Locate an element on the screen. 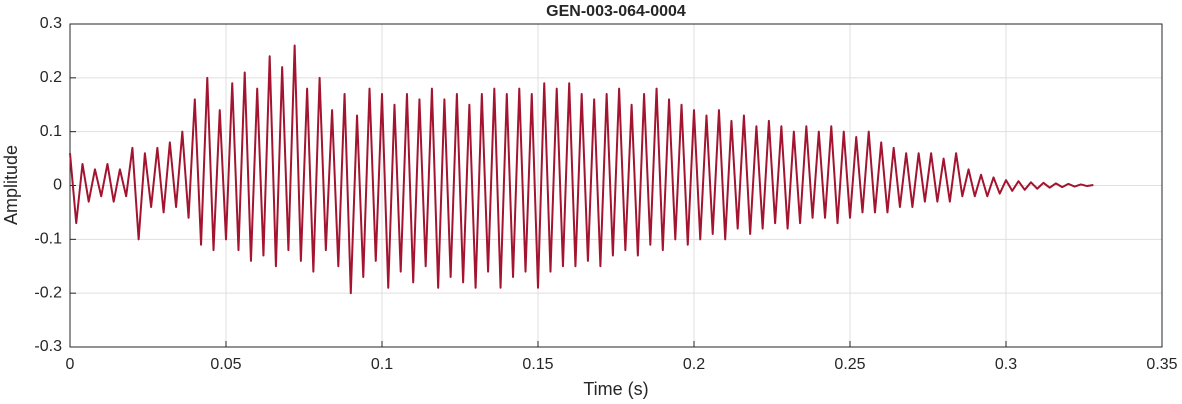 The image size is (1182, 404). chart-title: GEN-003-064-0004 is located at coordinates (616, 11).